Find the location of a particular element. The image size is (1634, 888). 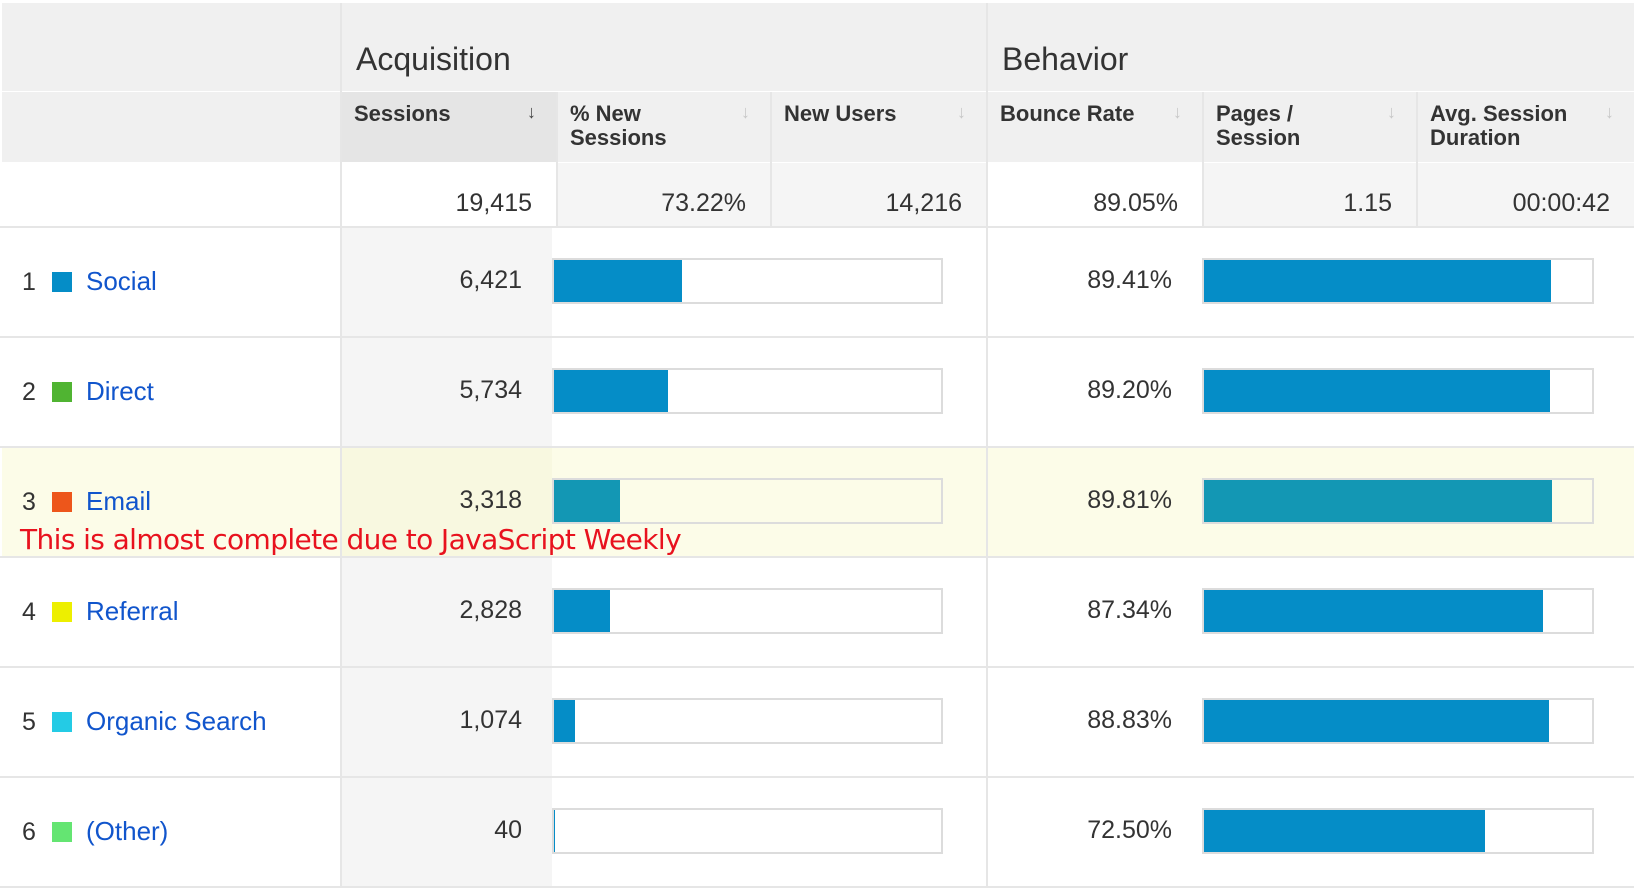

column-header-pct-new-sessions: % New Sessions ↓ is located at coordinates (664, 127).